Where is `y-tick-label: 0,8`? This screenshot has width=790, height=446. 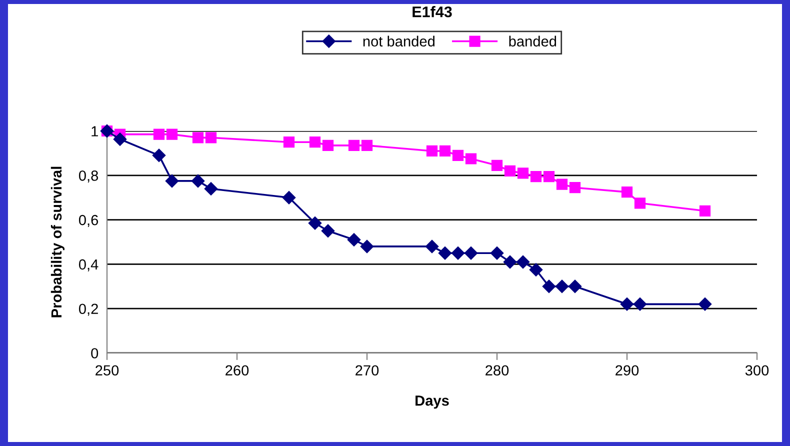 y-tick-label: 0,8 is located at coordinates (88, 176).